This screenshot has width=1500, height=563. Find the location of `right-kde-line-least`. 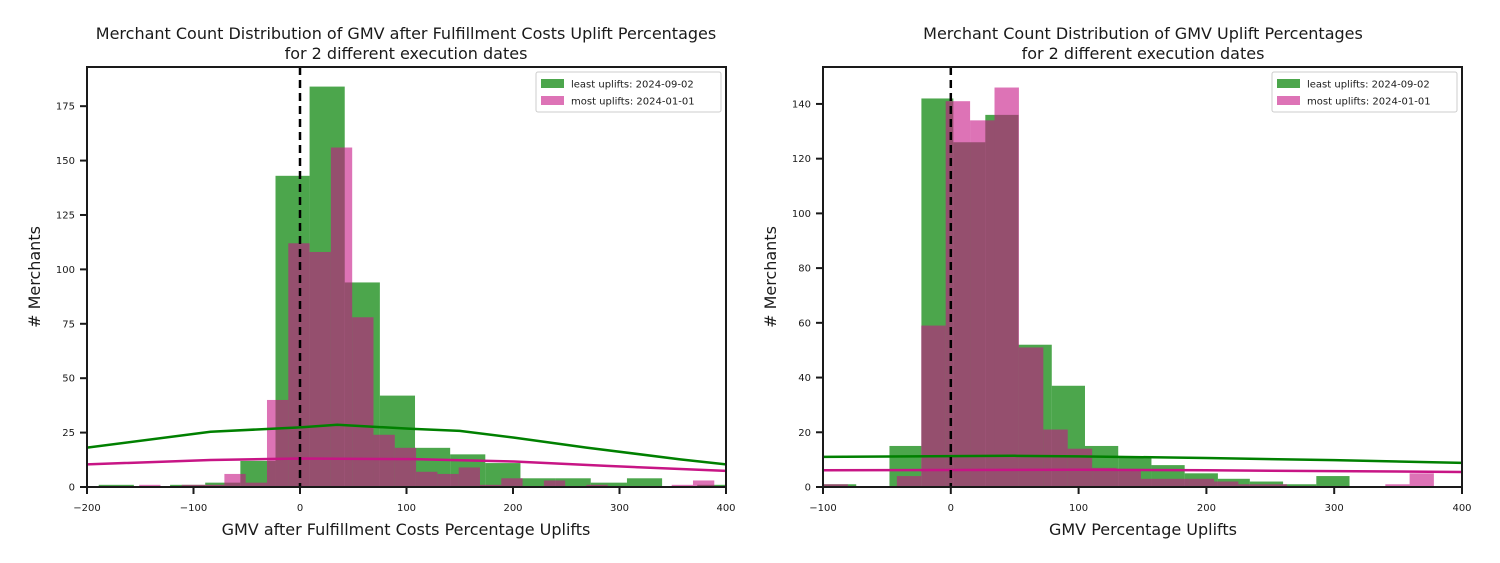

right-kde-line-least is located at coordinates (1142, 459).